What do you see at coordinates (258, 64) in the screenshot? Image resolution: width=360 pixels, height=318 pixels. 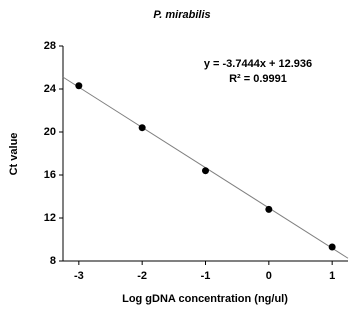 I see `equation: y = -3.7444x + 12.936` at bounding box center [258, 64].